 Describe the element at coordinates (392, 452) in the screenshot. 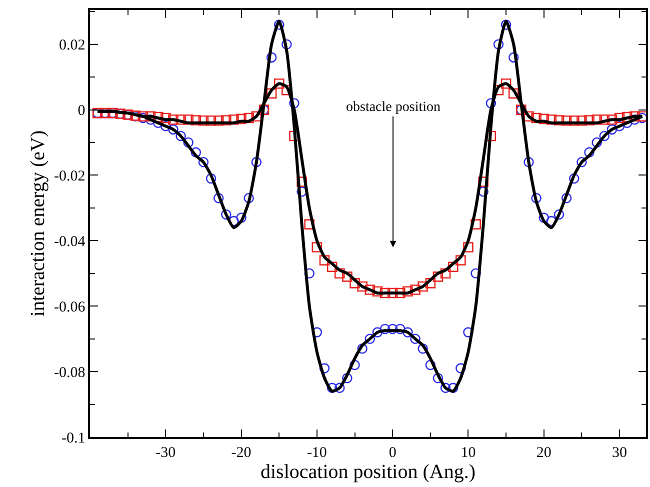

I see `x-tick-label: 0` at that location.